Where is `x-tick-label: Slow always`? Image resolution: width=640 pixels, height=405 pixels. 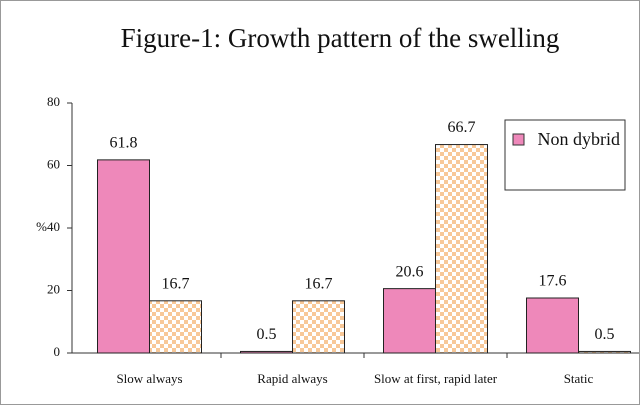
x-tick-label: Slow always is located at coordinates (149, 378).